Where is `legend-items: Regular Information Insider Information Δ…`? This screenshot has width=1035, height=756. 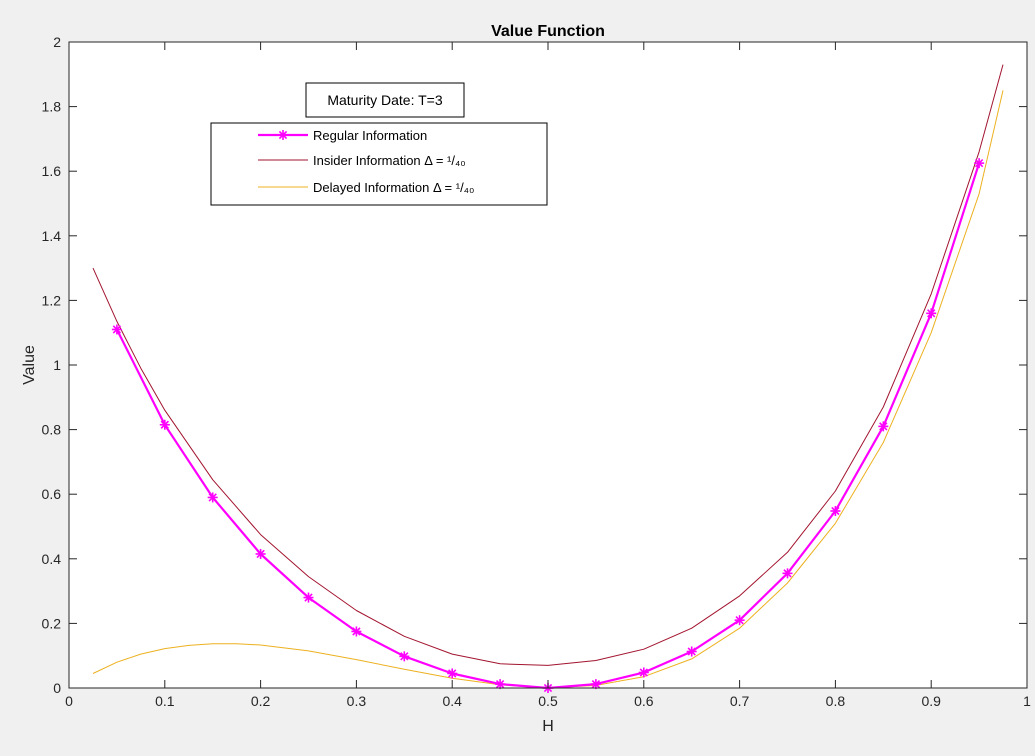 legend-items: Regular Information Insider Information Δ… is located at coordinates (366, 161).